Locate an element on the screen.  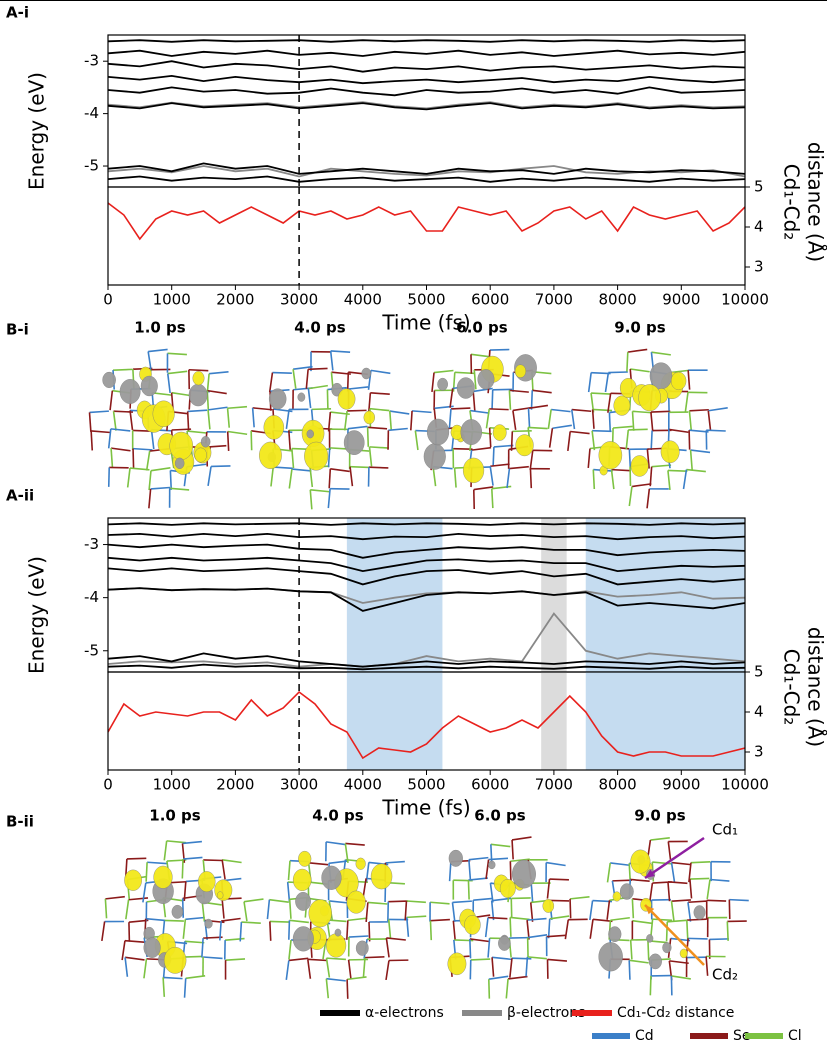
x-tick-label: 3000 is located at coordinates (299, 300).